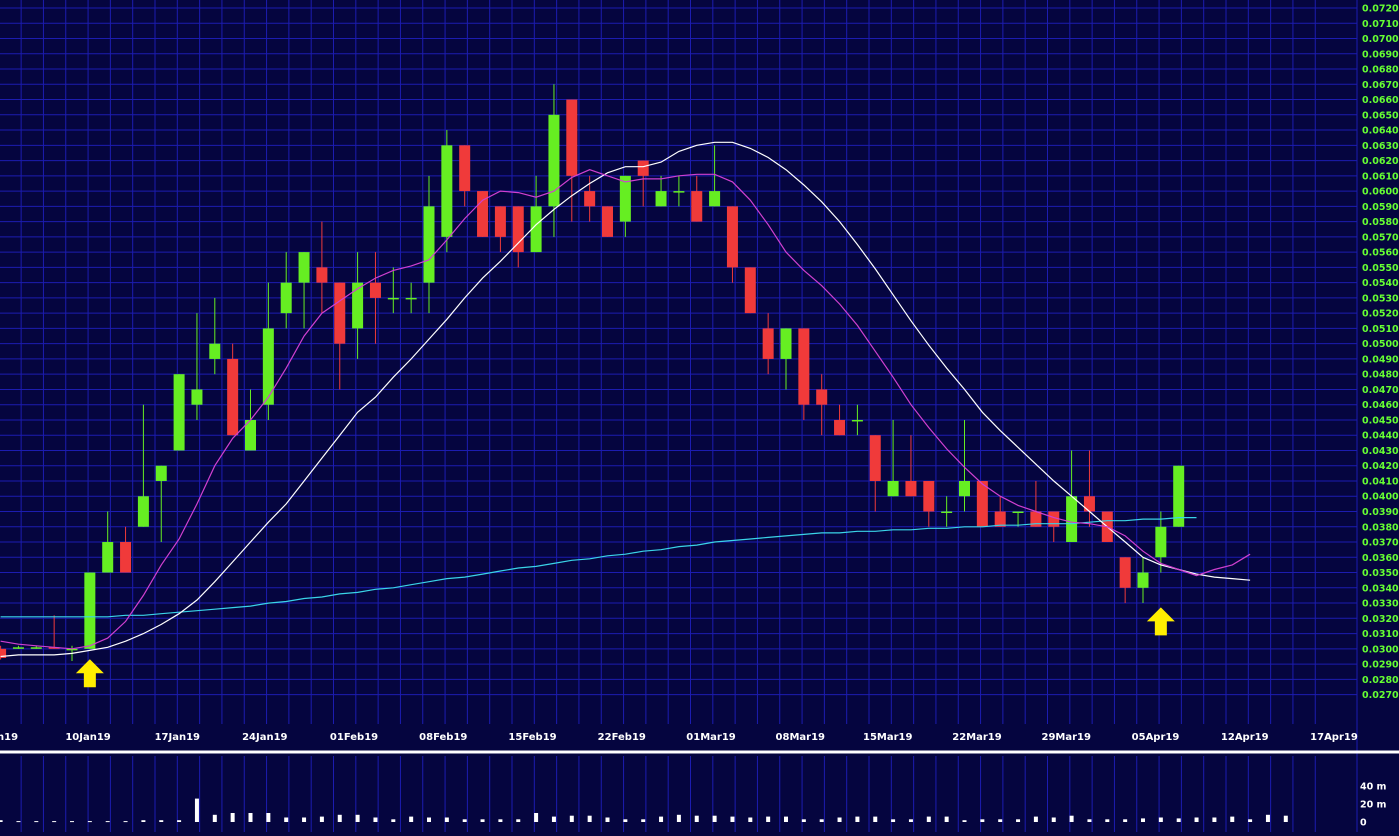  I want to click on price-tick-label: 0.0480, so click(1380, 375).